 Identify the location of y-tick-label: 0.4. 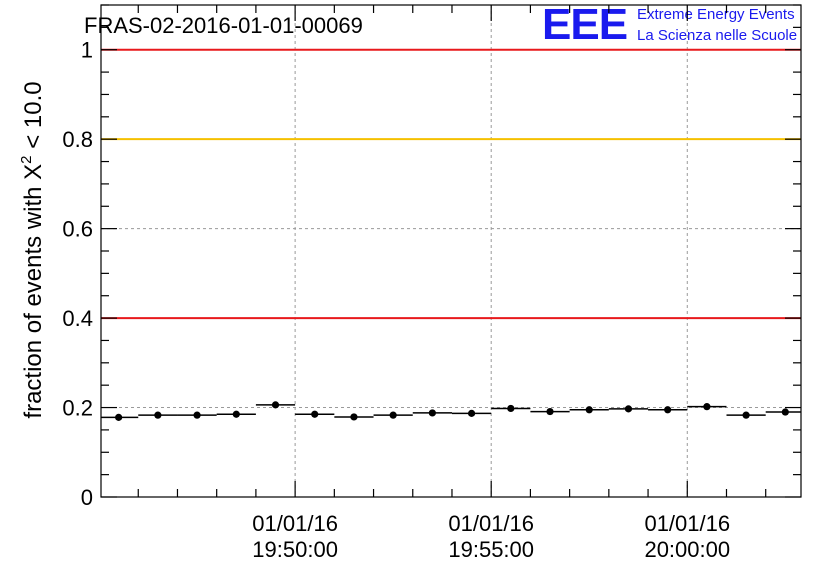
(77, 318).